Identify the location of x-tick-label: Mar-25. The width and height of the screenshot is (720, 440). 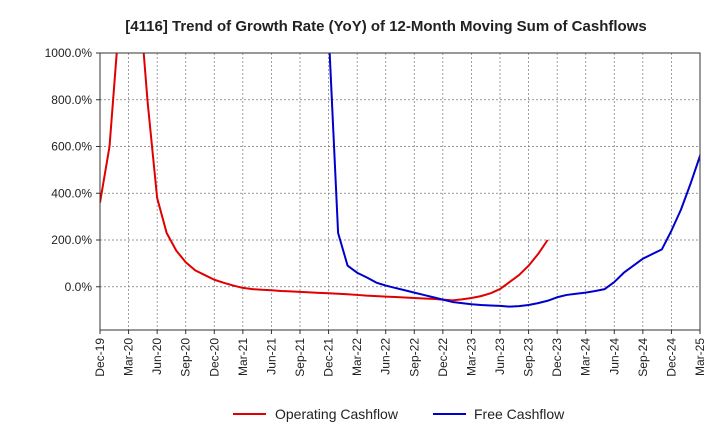
(700, 357).